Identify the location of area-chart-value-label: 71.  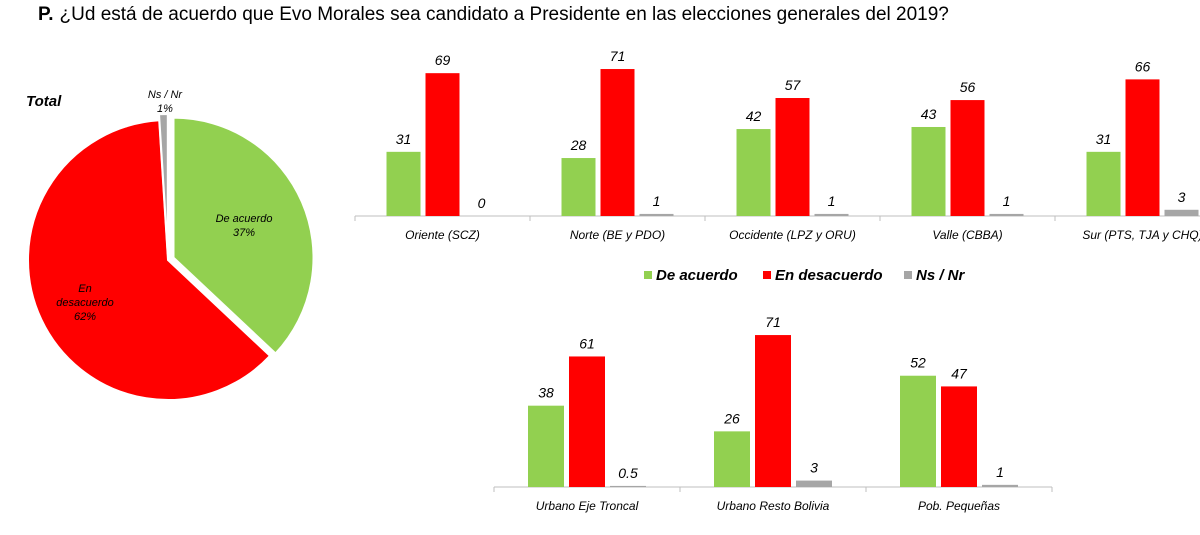
(773, 322).